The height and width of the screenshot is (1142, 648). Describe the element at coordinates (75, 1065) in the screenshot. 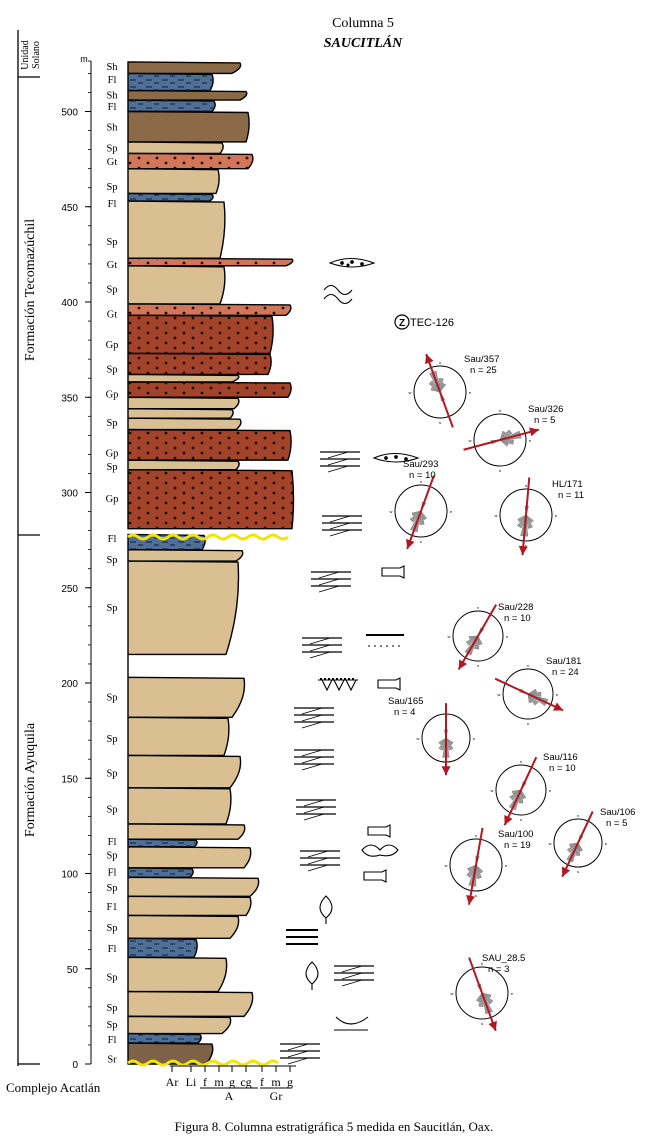

I see `meter-tick-label: 0` at that location.